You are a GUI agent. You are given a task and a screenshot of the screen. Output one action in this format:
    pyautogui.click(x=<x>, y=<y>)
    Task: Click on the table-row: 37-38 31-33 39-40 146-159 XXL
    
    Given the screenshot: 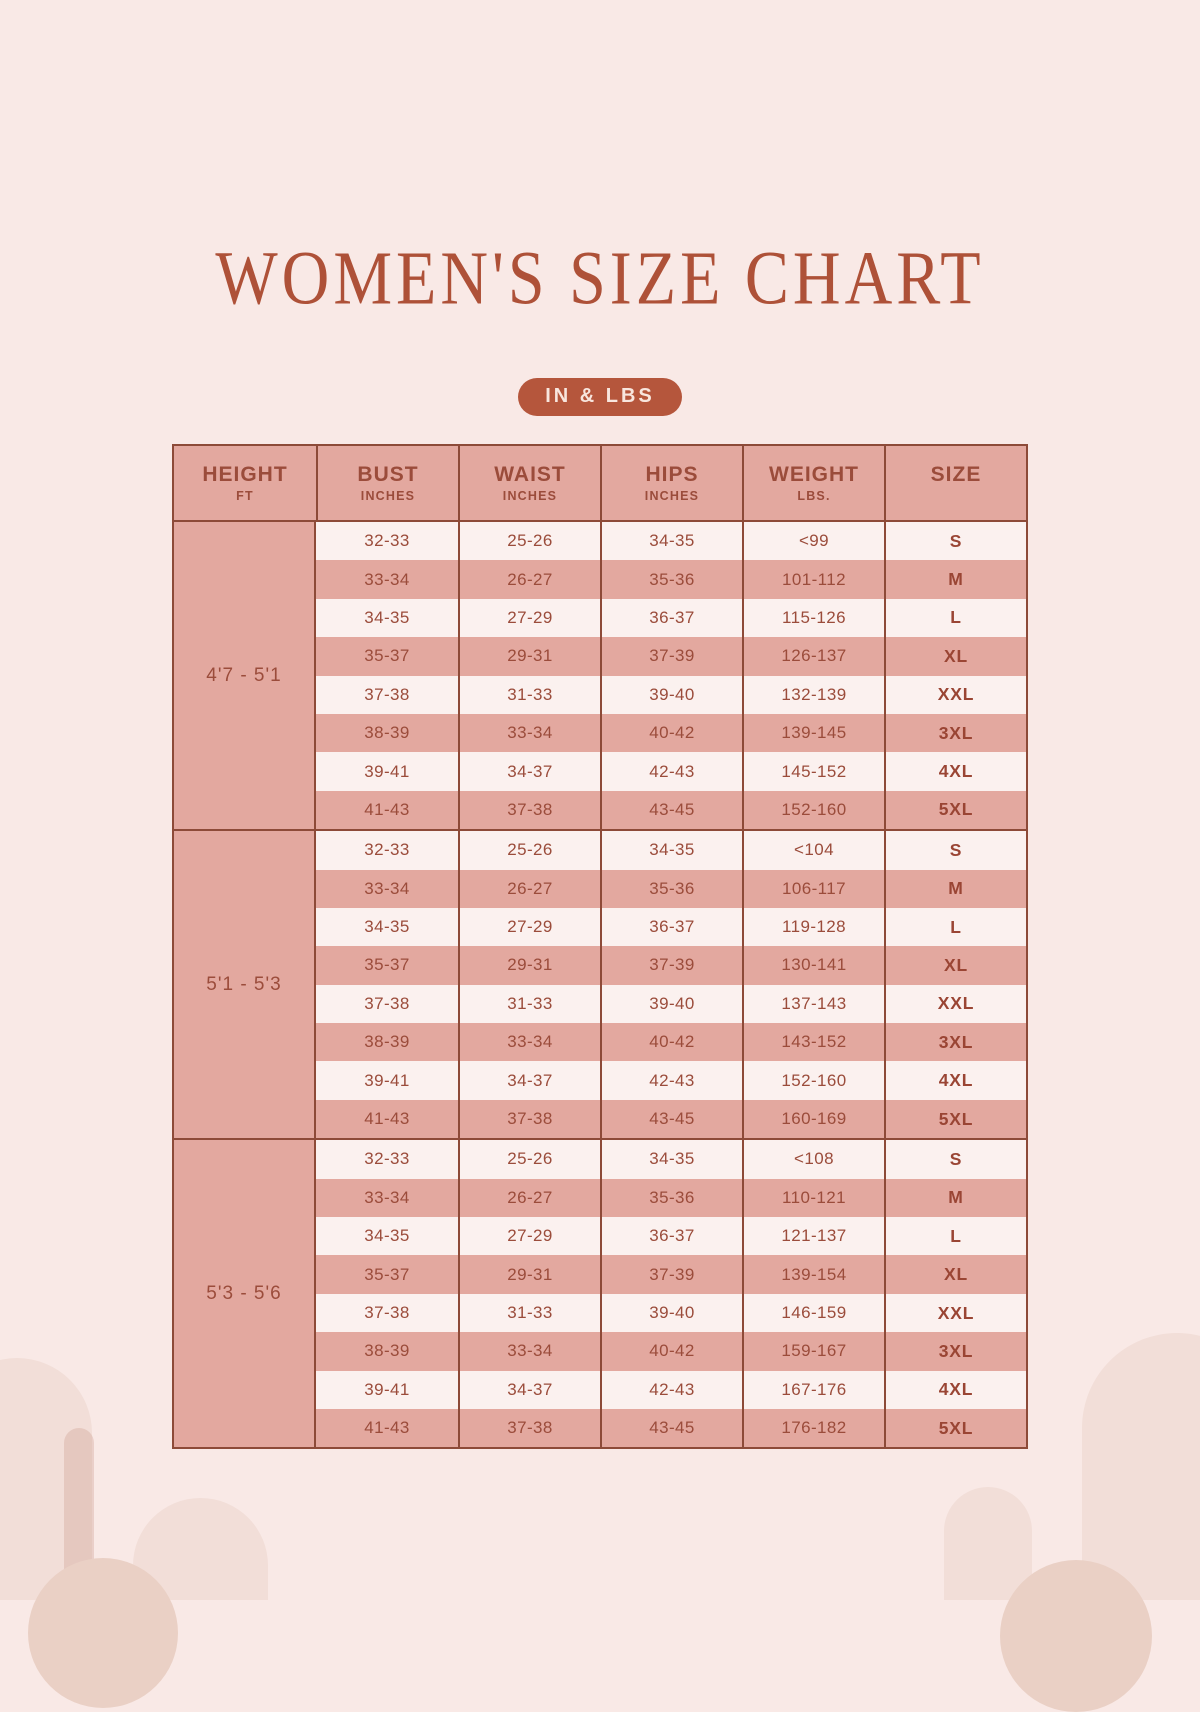 What is the action you would take?
    pyautogui.click(x=671, y=1313)
    